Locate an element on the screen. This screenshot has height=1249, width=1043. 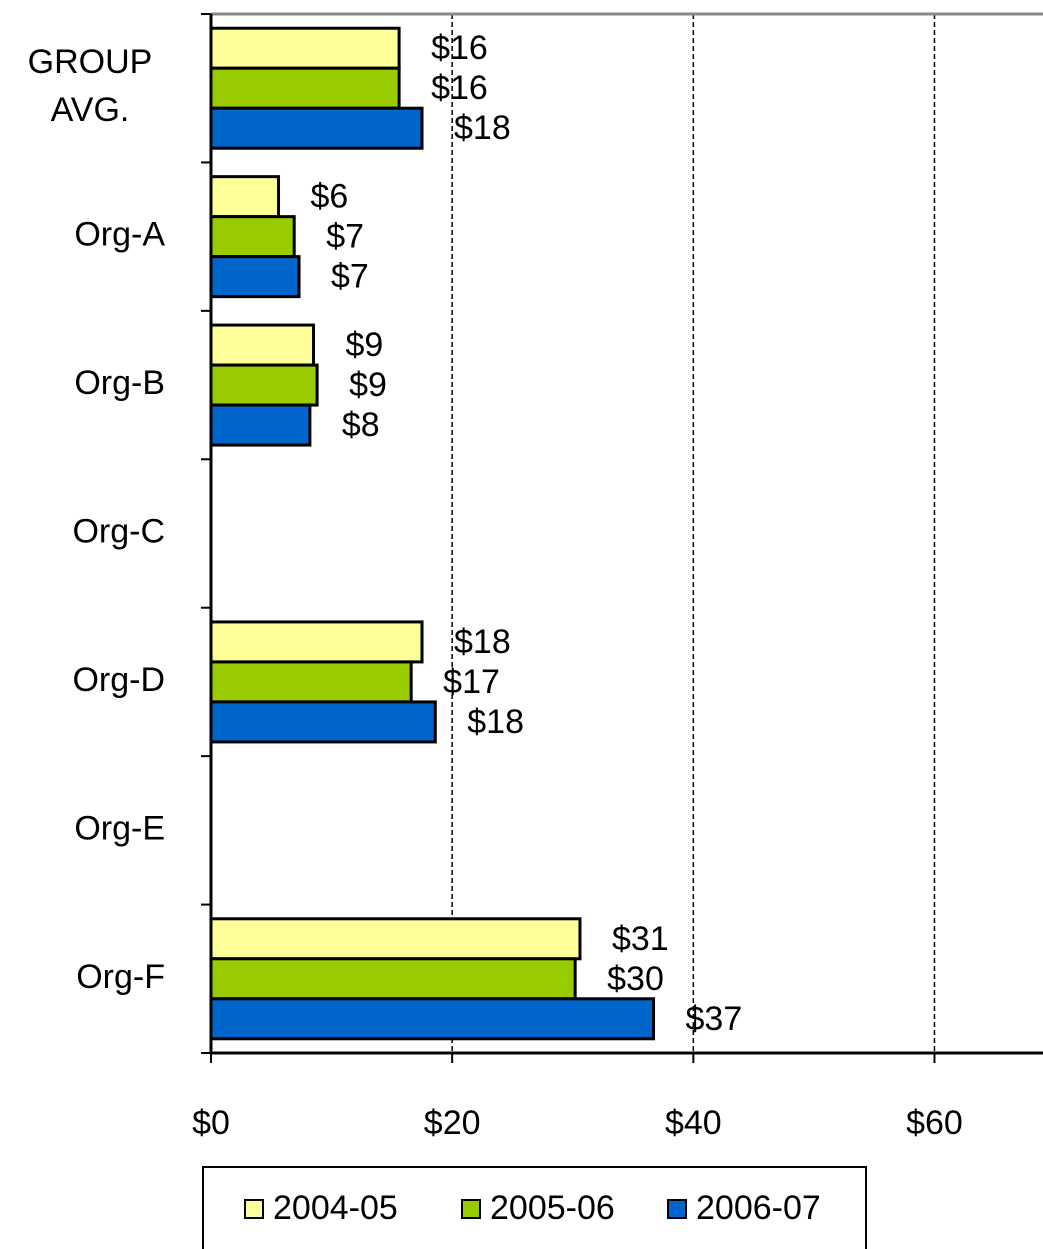
x-tick-label: $20 is located at coordinates (452, 1123).